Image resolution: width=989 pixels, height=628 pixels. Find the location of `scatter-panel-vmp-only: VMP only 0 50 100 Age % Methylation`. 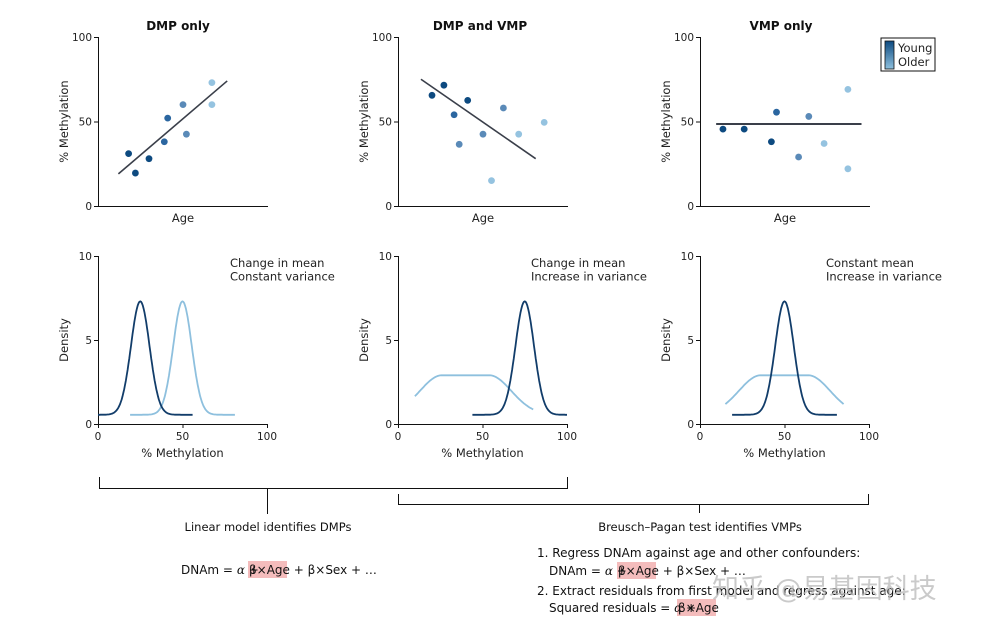

scatter-panel-vmp-only: VMP only 0 50 100 Age % Methylation is located at coordinates (764, 122).